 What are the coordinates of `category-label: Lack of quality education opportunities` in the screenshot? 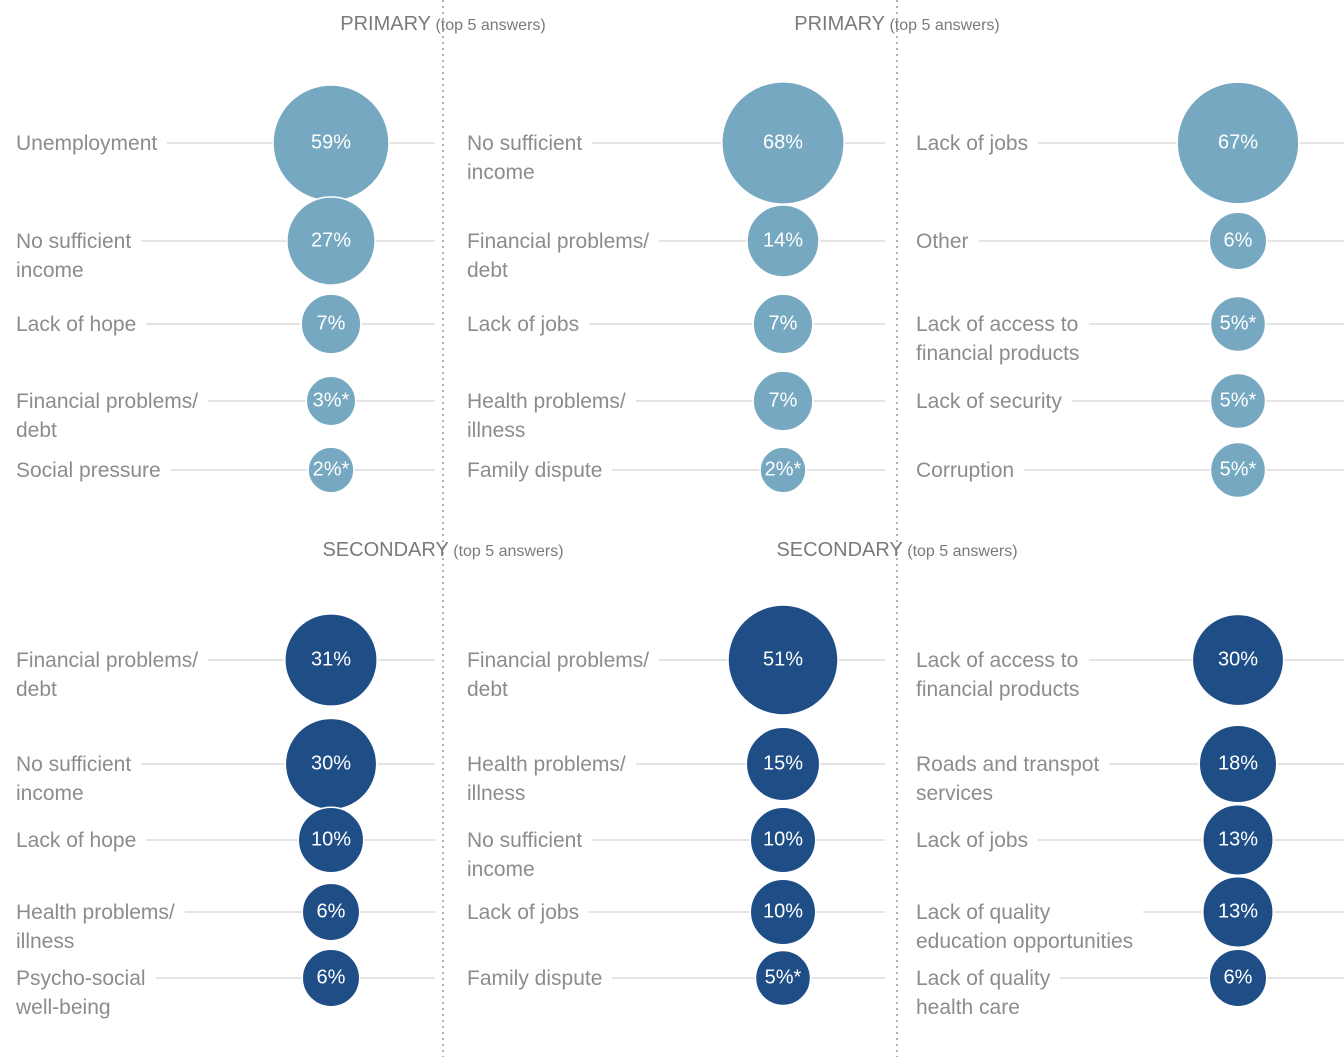 It's located at (1030, 927).